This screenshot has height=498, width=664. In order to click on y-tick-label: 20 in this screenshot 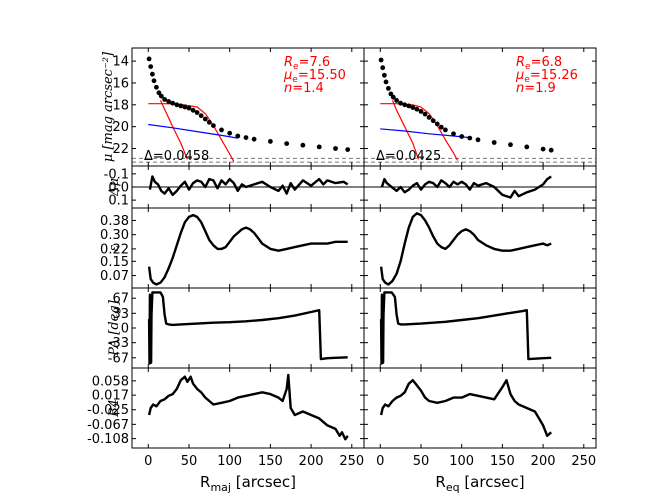, I will do `click(120, 127)`.